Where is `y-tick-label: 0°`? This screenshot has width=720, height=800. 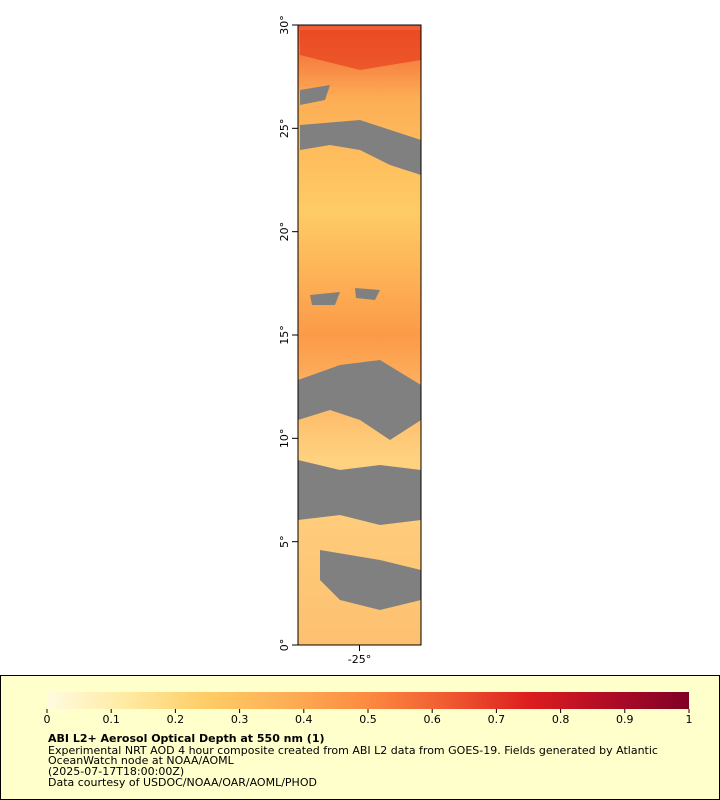
y-tick-label: 0° is located at coordinates (284, 645).